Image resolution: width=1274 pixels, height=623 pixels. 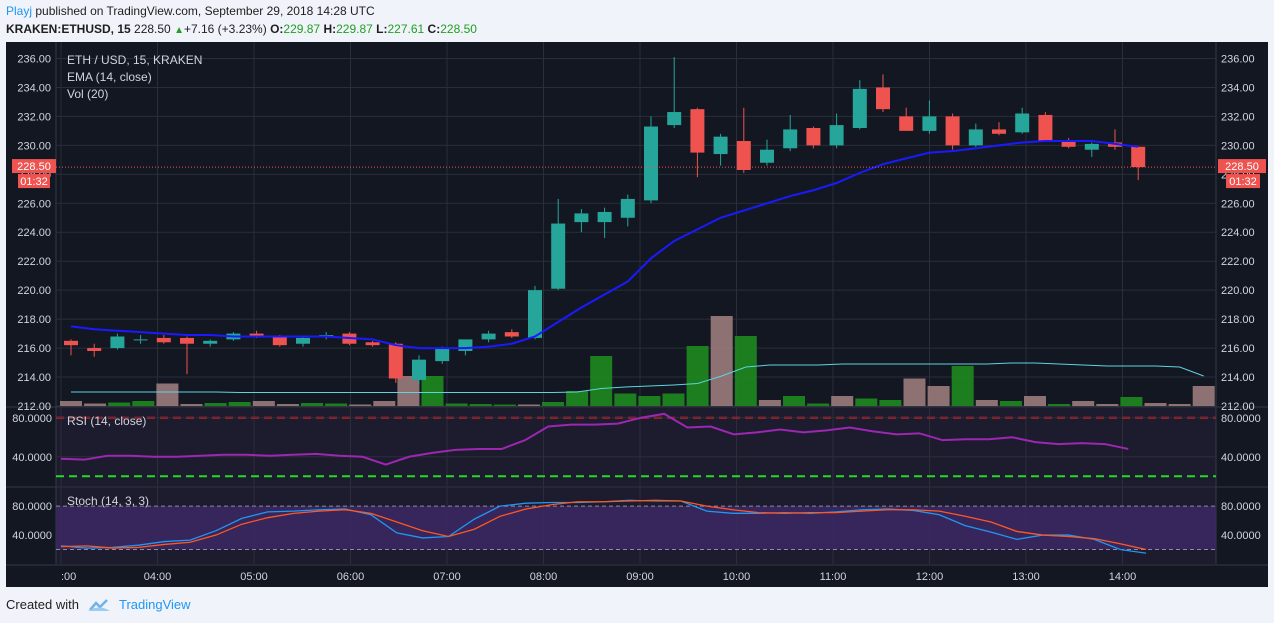 I want to click on y-tick-right: 214.00, so click(x=1238, y=378).